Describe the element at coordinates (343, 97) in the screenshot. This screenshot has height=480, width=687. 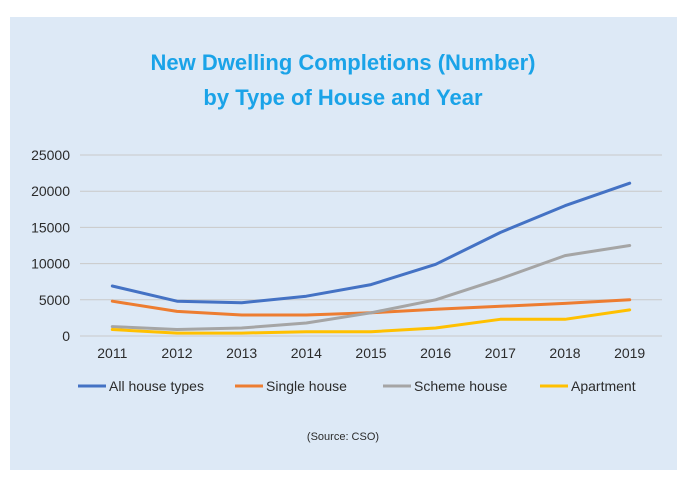
I see `chart-title-line-2: by Type of House and Year` at that location.